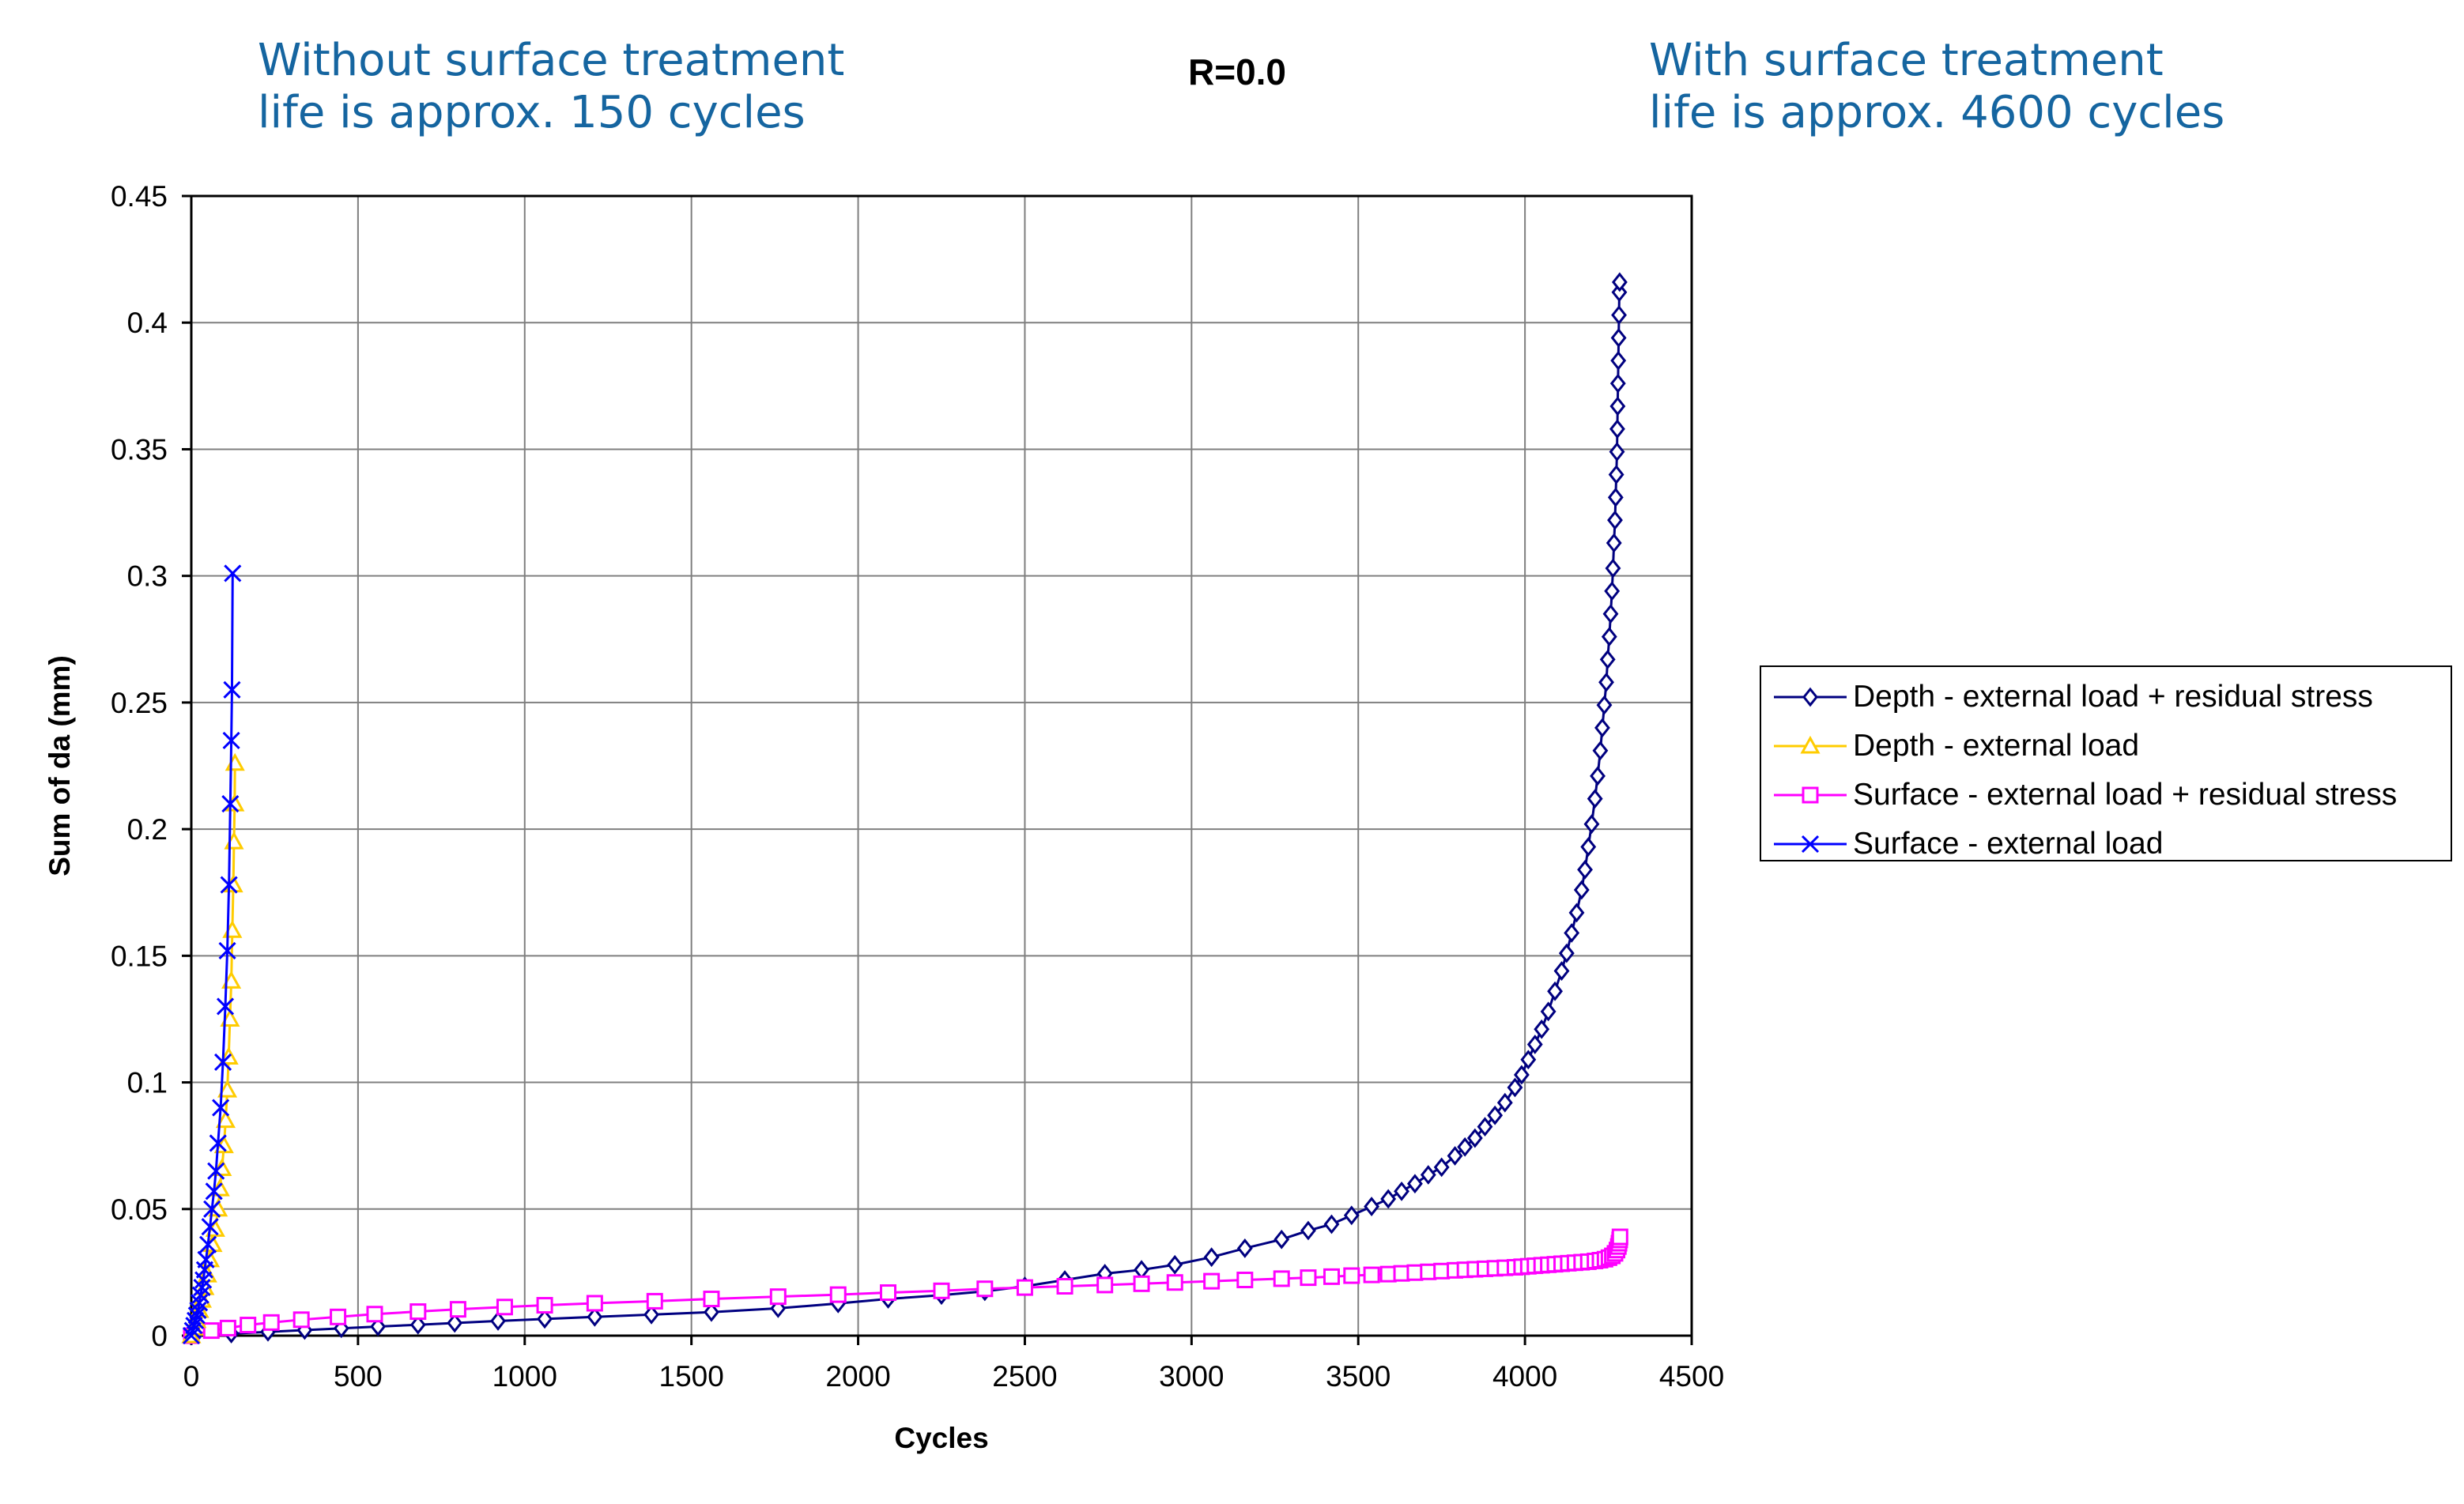 This screenshot has width=2464, height=1504. Describe the element at coordinates (160, 1336) in the screenshot. I see `y-tick-label: 0` at that location.